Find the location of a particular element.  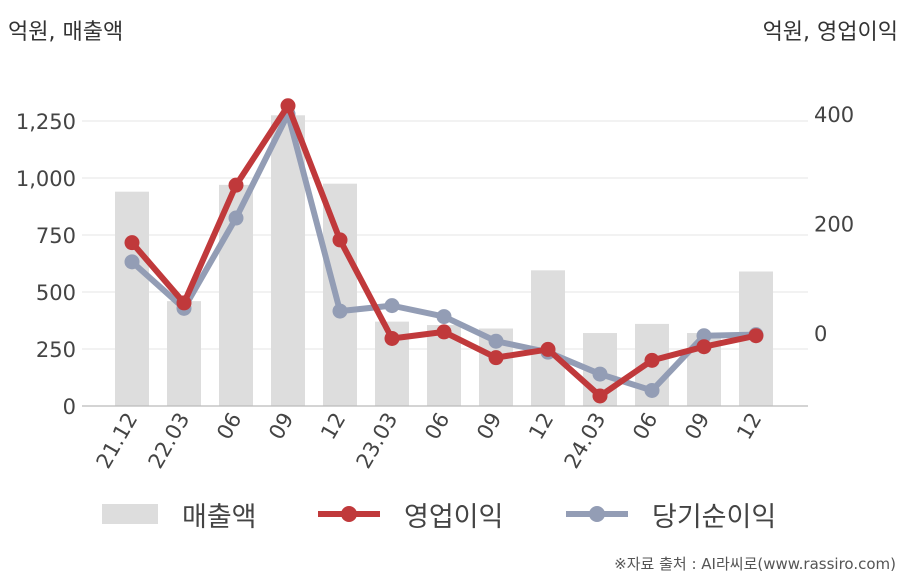

legend-swatch-net is located at coordinates (597, 514).